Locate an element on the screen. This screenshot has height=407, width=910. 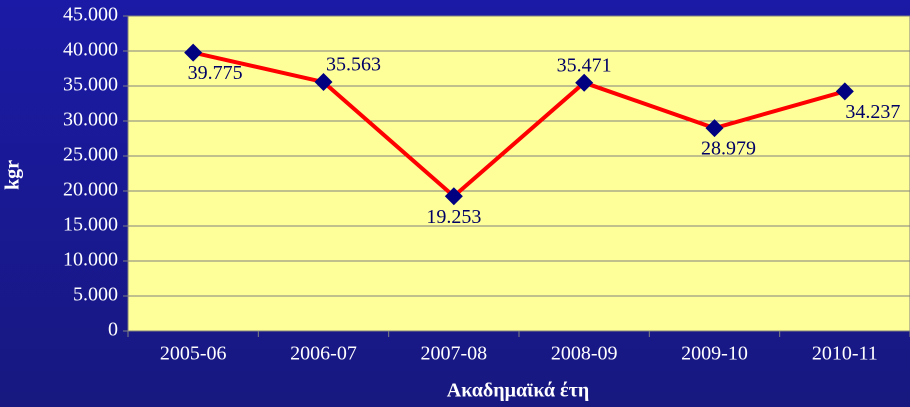
data-label: 35.563 is located at coordinates (353, 65).